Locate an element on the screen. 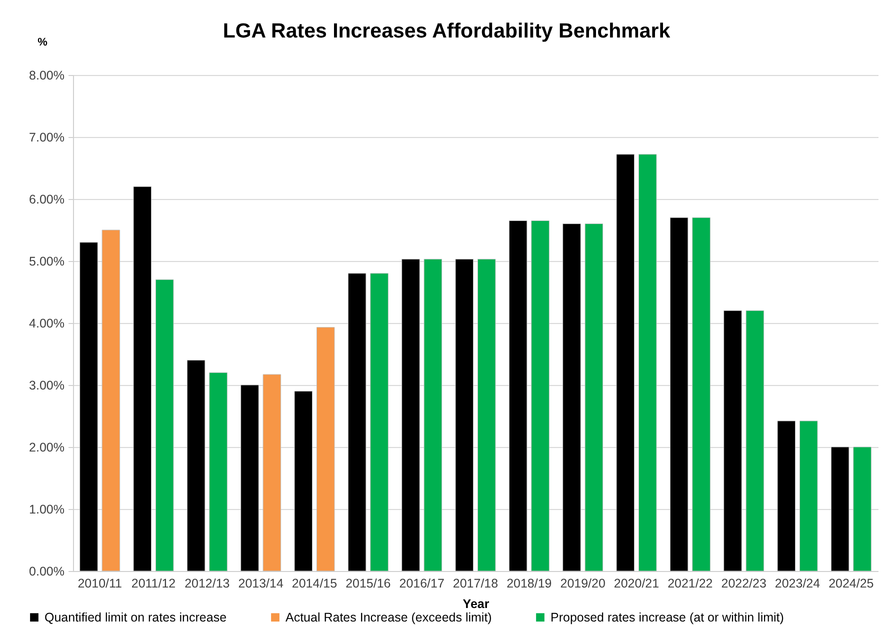 The width and height of the screenshot is (882, 640). x-tick-label: 2019/20 is located at coordinates (583, 583).